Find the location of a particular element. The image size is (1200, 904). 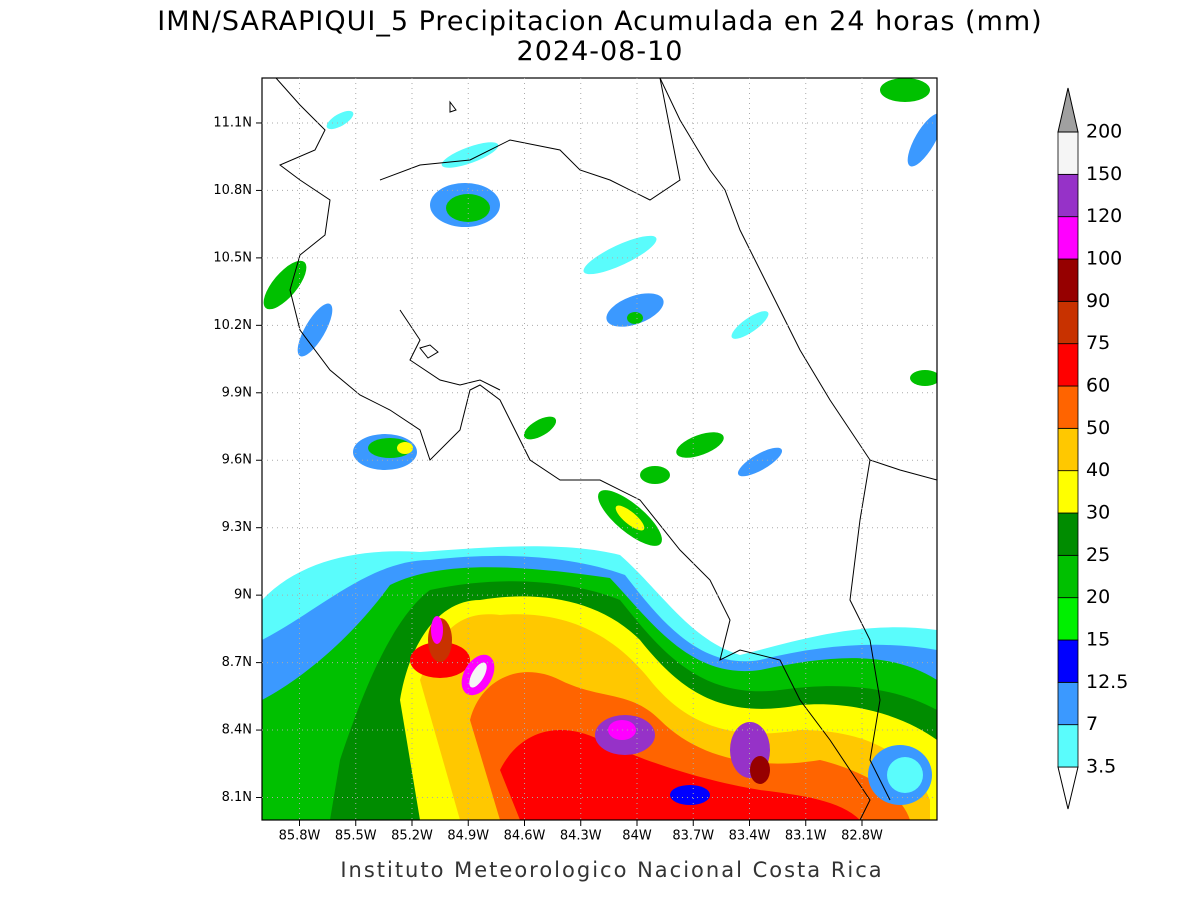

colorbar-label: 15 is located at coordinates (1098, 640).